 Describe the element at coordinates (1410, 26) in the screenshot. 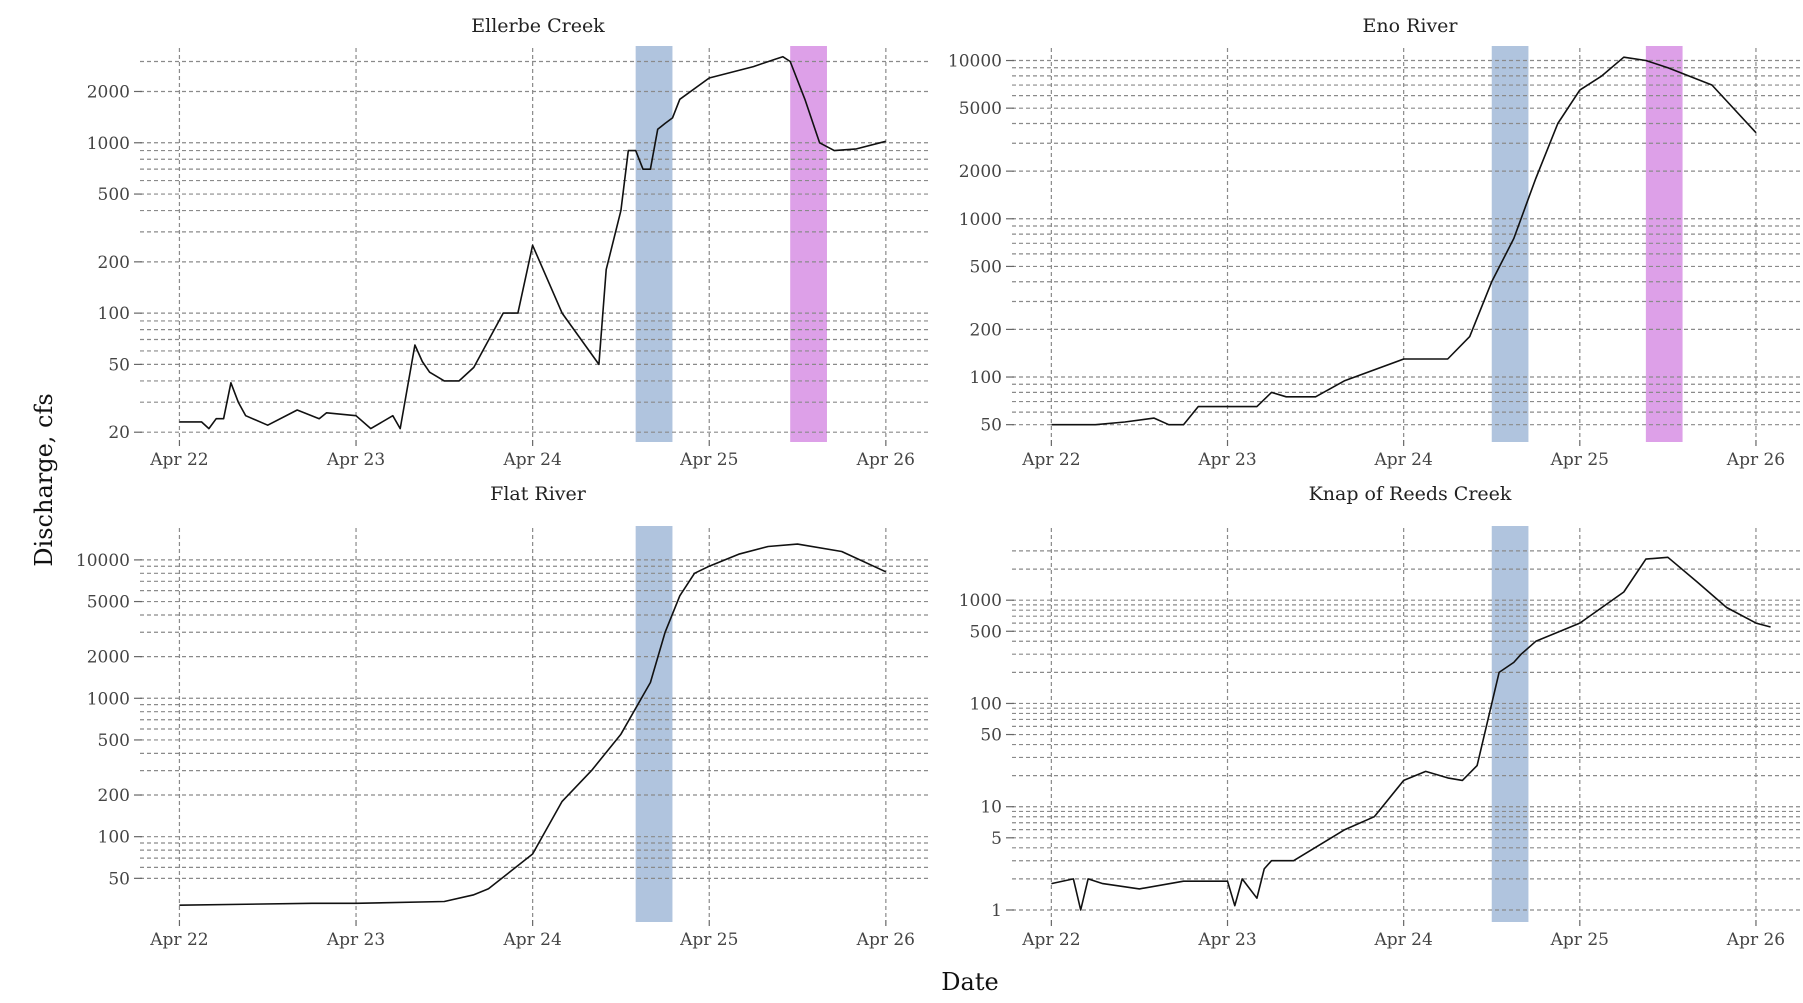

I see `panel-title: Eno River` at that location.